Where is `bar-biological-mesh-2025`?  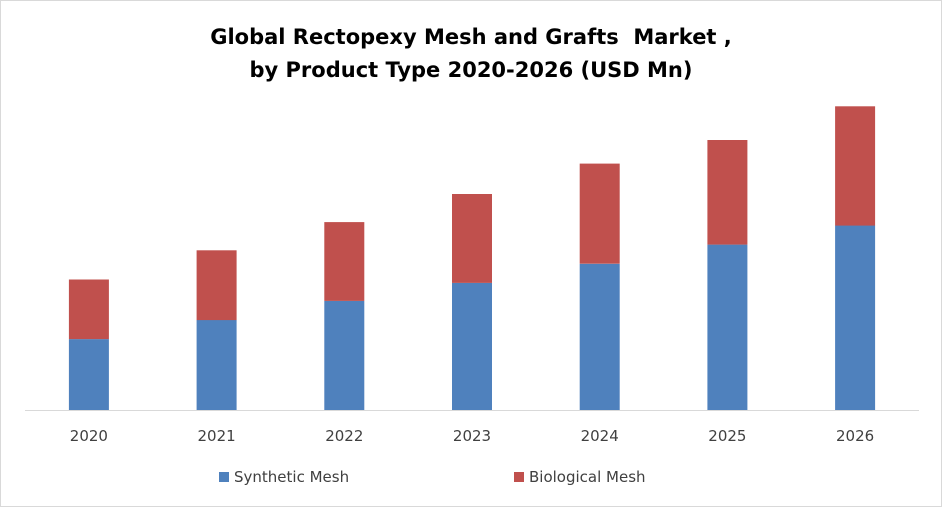
bar-biological-mesh-2025 is located at coordinates (727, 192).